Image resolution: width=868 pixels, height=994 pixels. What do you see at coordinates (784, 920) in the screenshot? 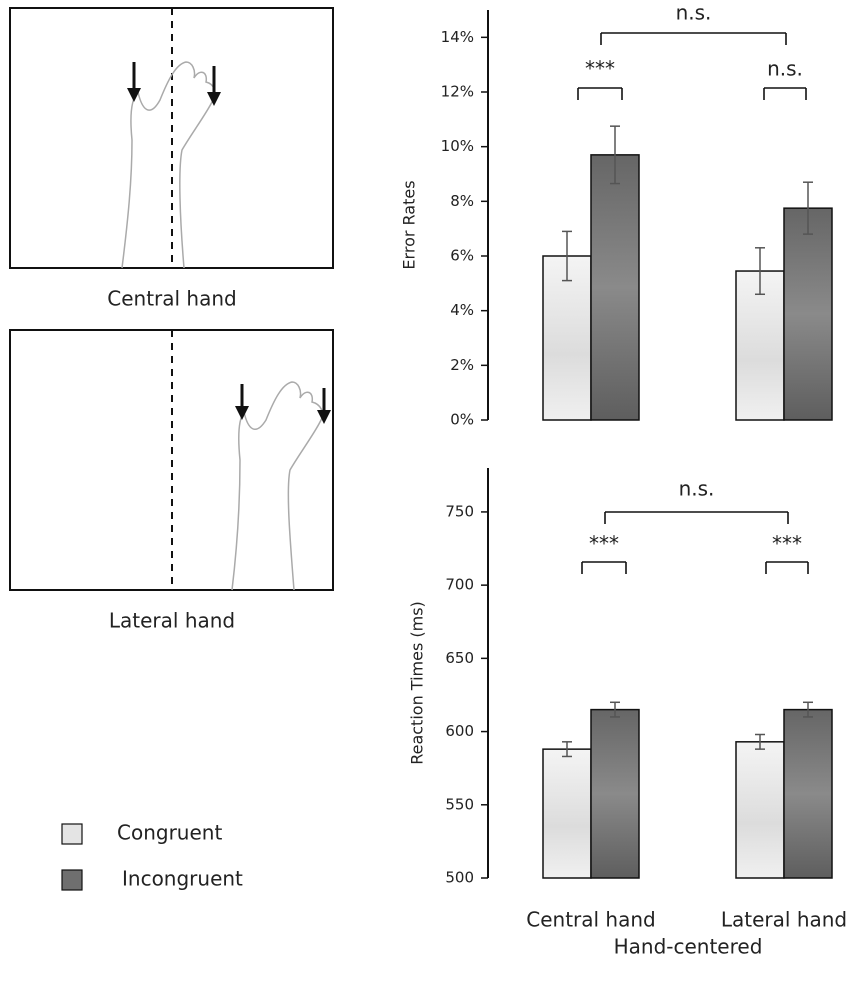
I see `x-tick-label: Lateral hand` at bounding box center [784, 920].